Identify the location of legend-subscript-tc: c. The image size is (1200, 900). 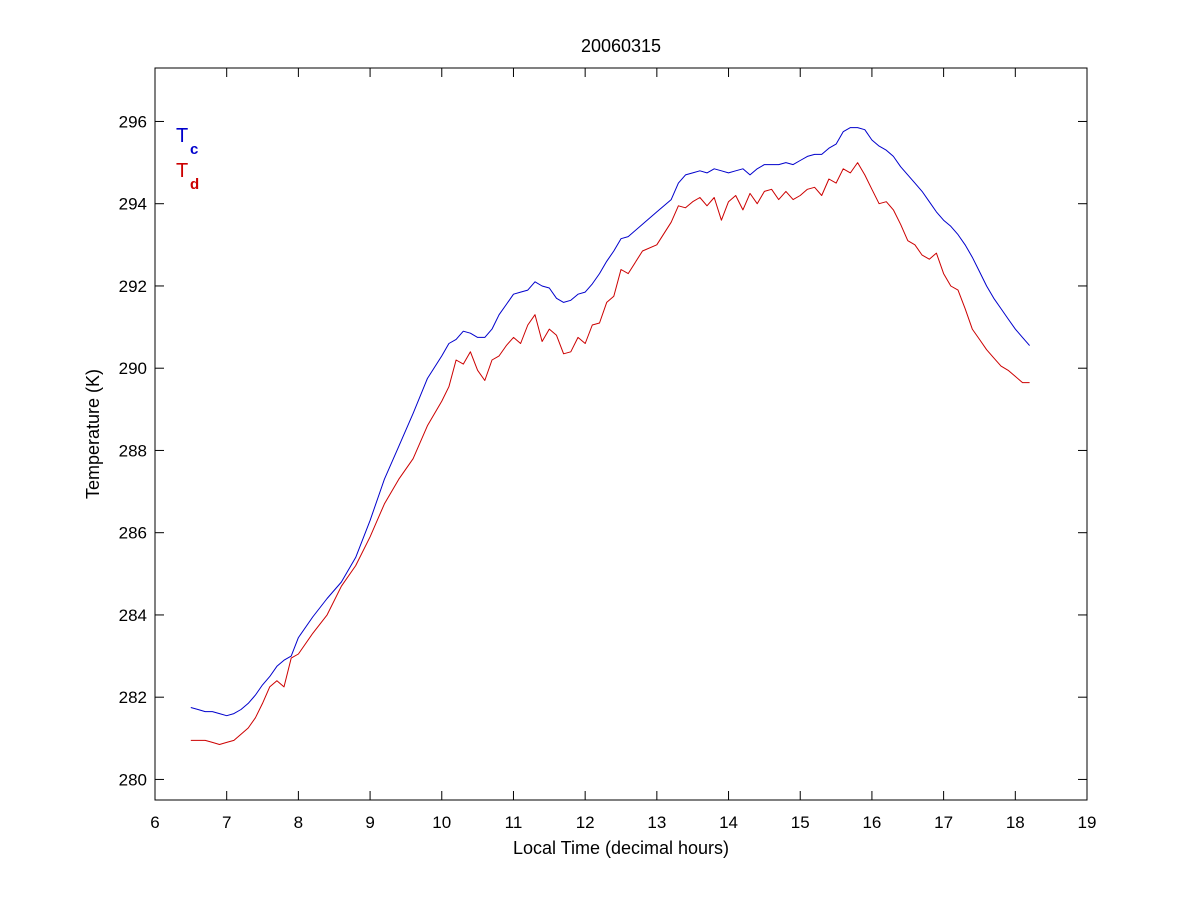
(194, 149).